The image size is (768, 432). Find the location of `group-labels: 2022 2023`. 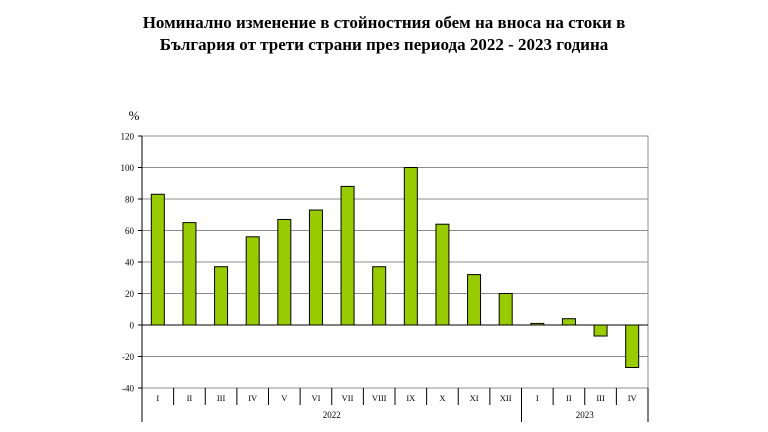

group-labels: 2022 2023 is located at coordinates (459, 415).